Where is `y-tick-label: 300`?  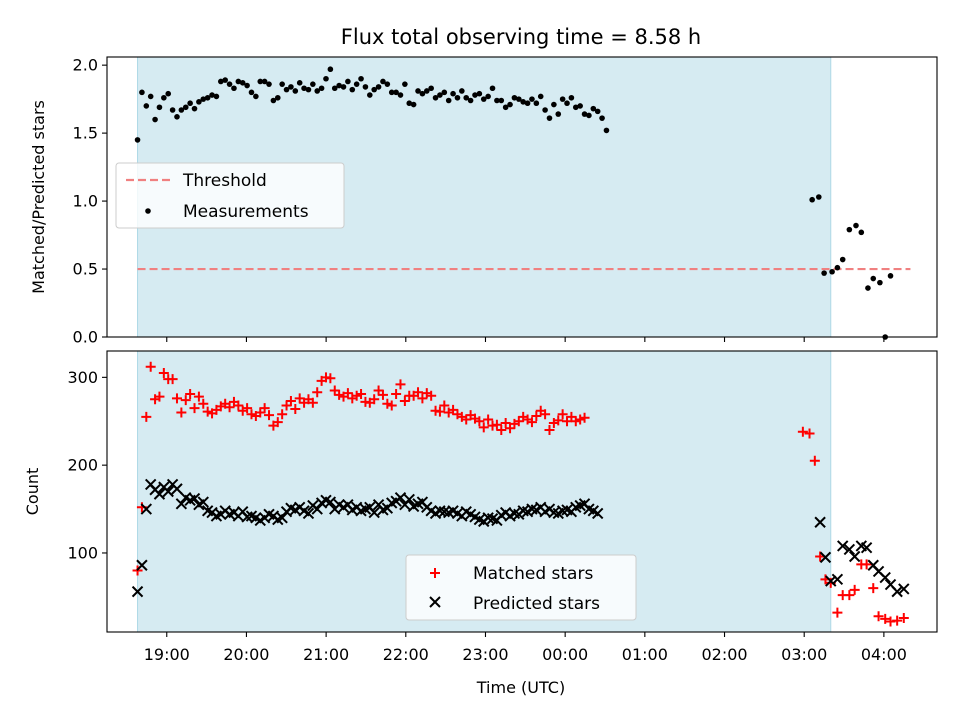 y-tick-label: 300 is located at coordinates (82, 377).